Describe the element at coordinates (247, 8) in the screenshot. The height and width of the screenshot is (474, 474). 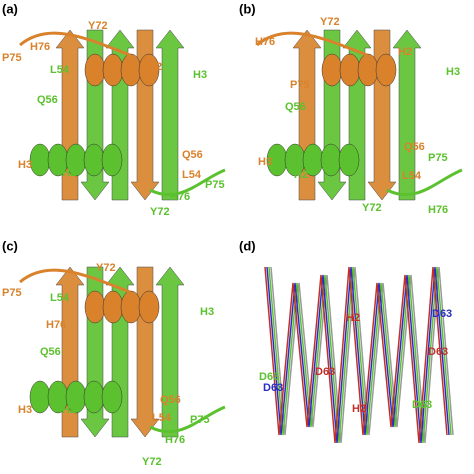
I see `panel-label: (b)` at that location.